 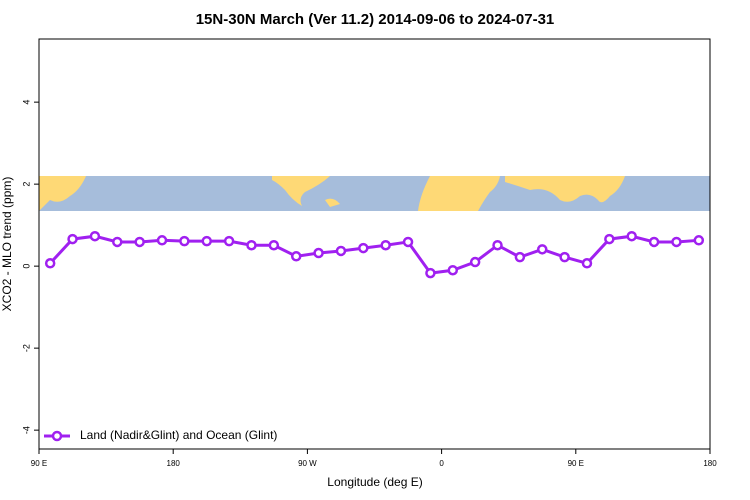 What do you see at coordinates (26, 348) in the screenshot?
I see `y-tick-label: -2` at bounding box center [26, 348].